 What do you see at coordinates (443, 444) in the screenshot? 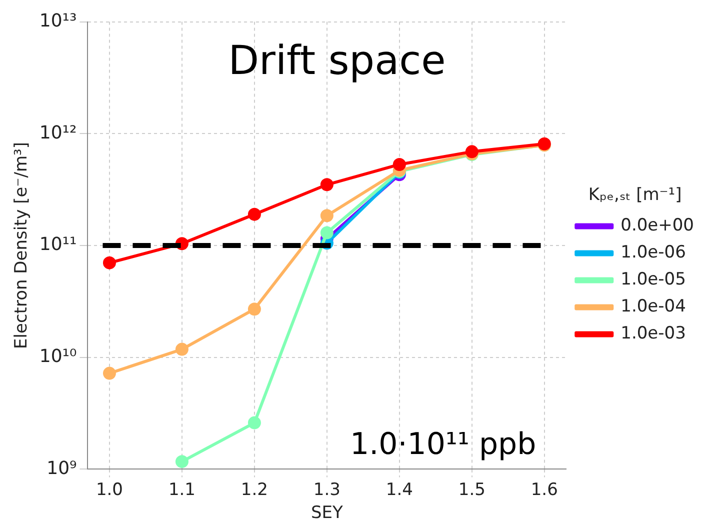
I see `annotation: 1.0·10¹¹ ppb` at bounding box center [443, 444].